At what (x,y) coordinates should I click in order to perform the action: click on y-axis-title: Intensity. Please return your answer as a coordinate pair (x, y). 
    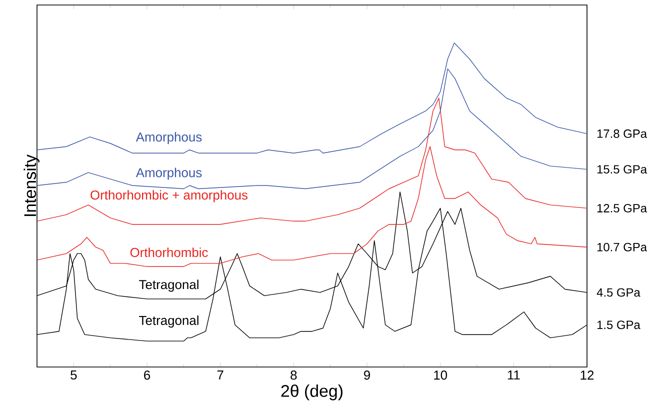
    Looking at the image, I should click on (32, 185).